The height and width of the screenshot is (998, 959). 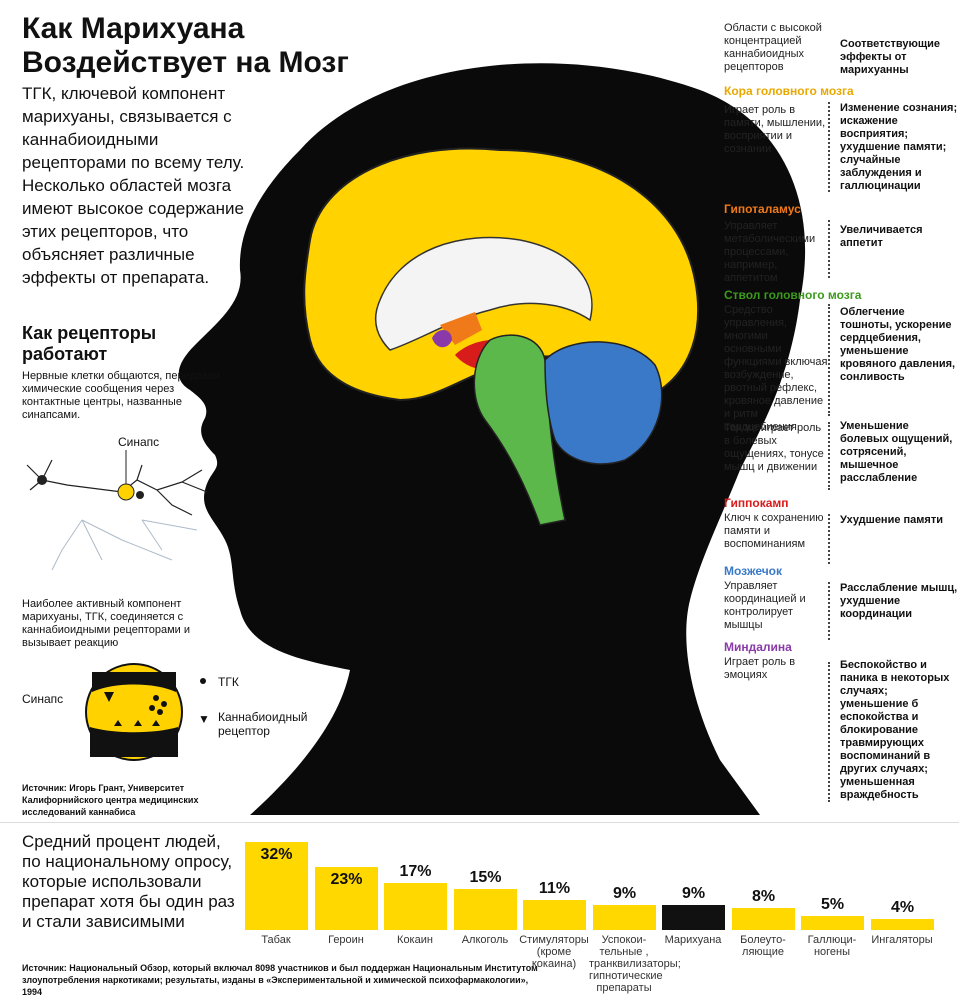 What do you see at coordinates (763, 946) in the screenshot?
I see `chart-category-label: Болеуто-ляющие` at bounding box center [763, 946].